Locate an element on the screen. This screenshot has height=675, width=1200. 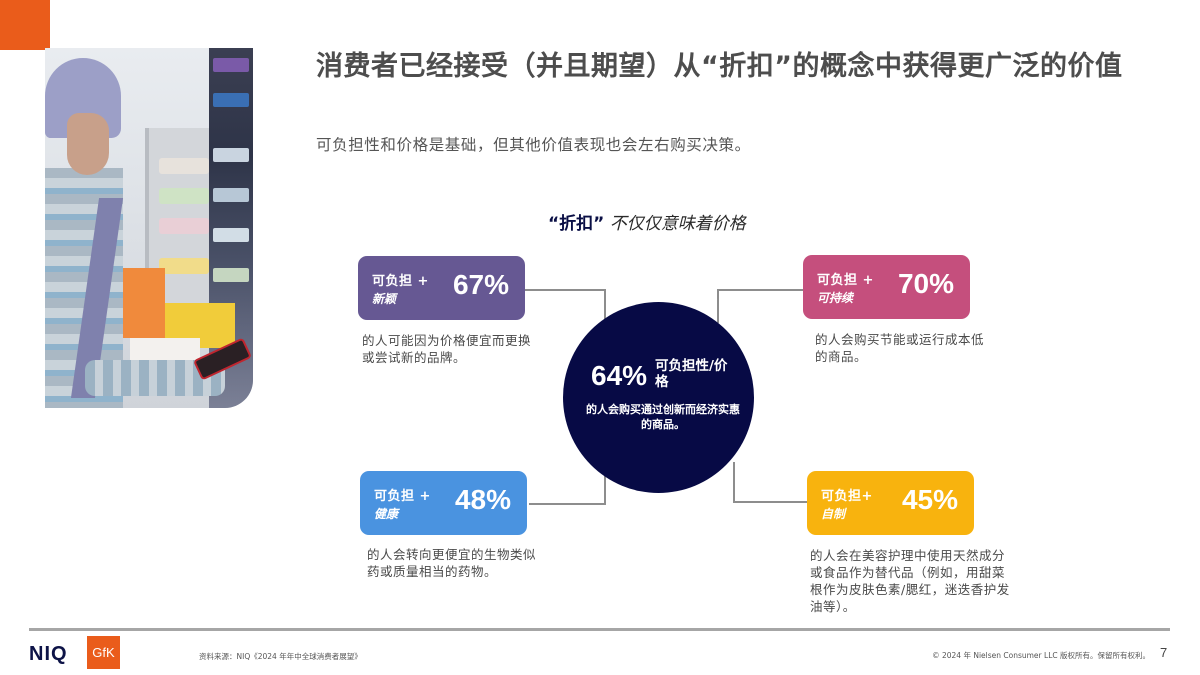
stat-card-sustainable: 可负担 + 可持续 70% is located at coordinates (886, 287).